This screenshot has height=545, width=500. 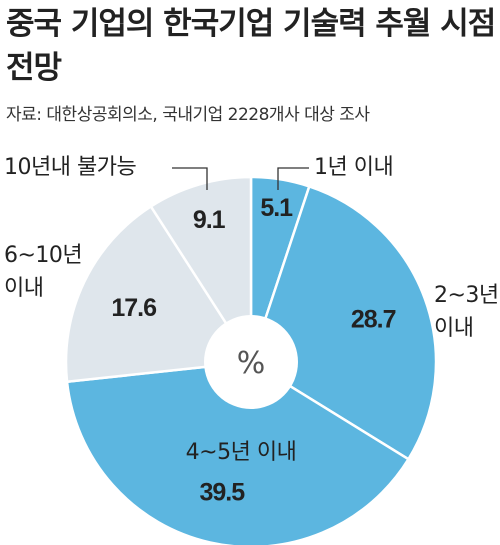 What do you see at coordinates (70, 167) in the screenshot?
I see `slice-category-label: 10년내 불가능` at bounding box center [70, 167].